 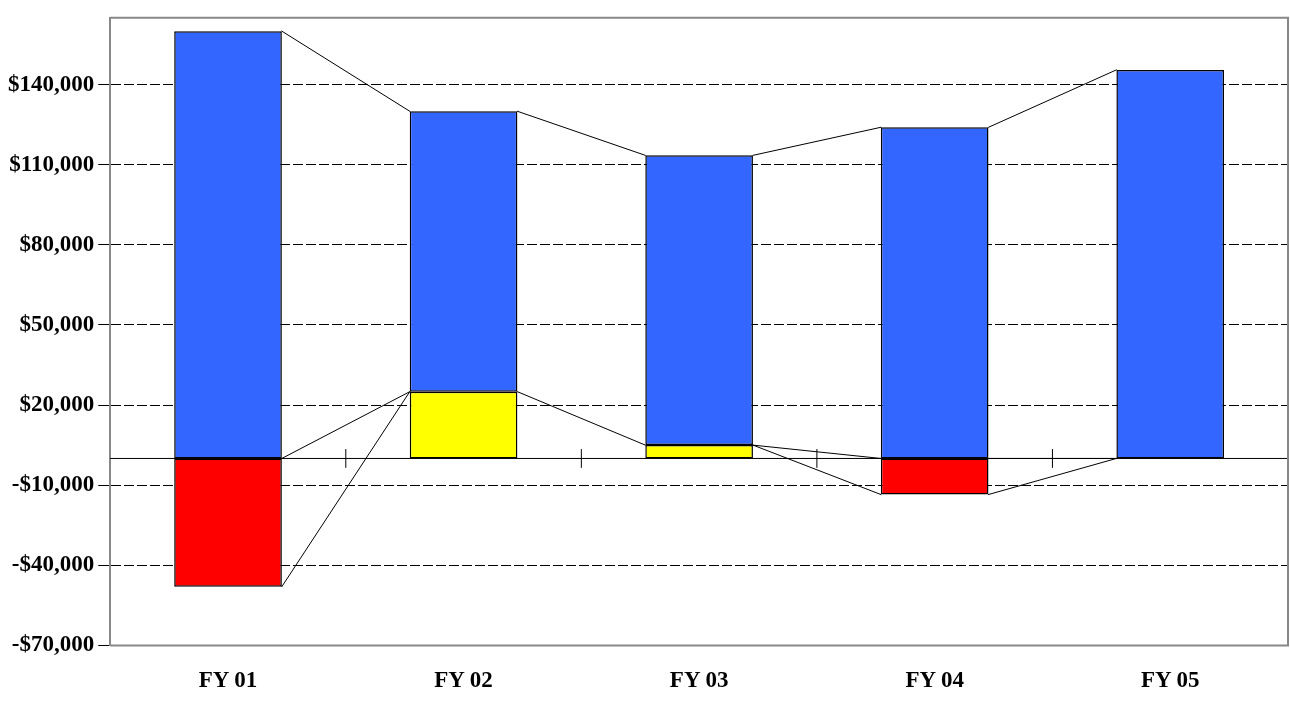 What do you see at coordinates (935, 680) in the screenshot?
I see `x-tick-label: FY 04` at bounding box center [935, 680].